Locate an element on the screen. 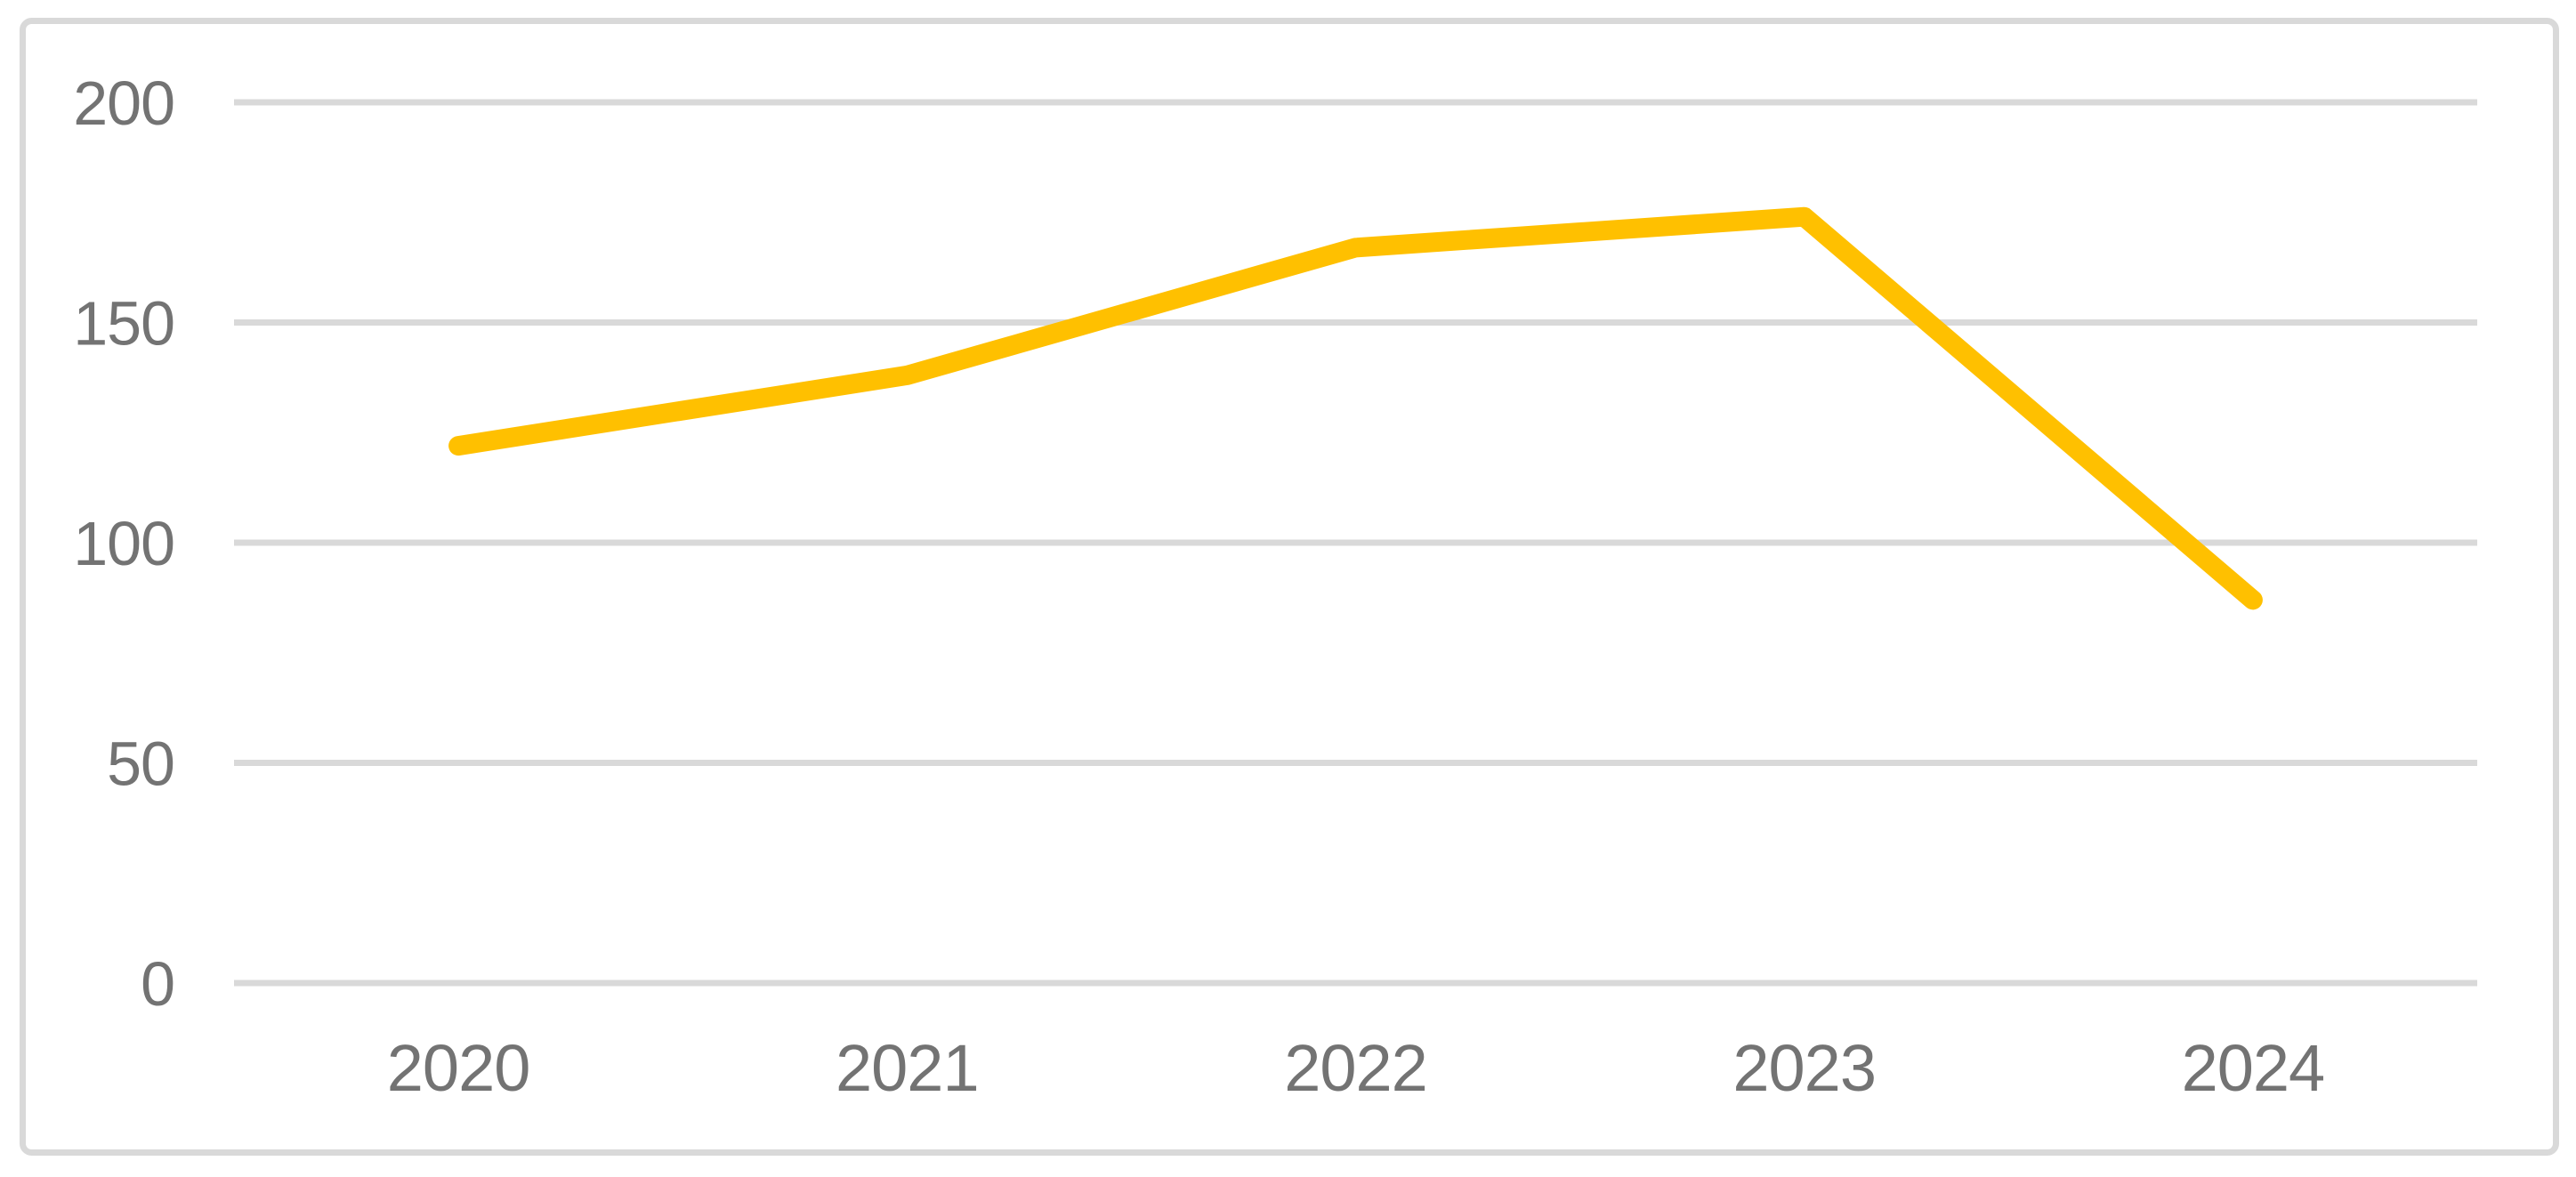 This screenshot has width=2576, height=1177. x-tick-label: 2023 is located at coordinates (1804, 1068).